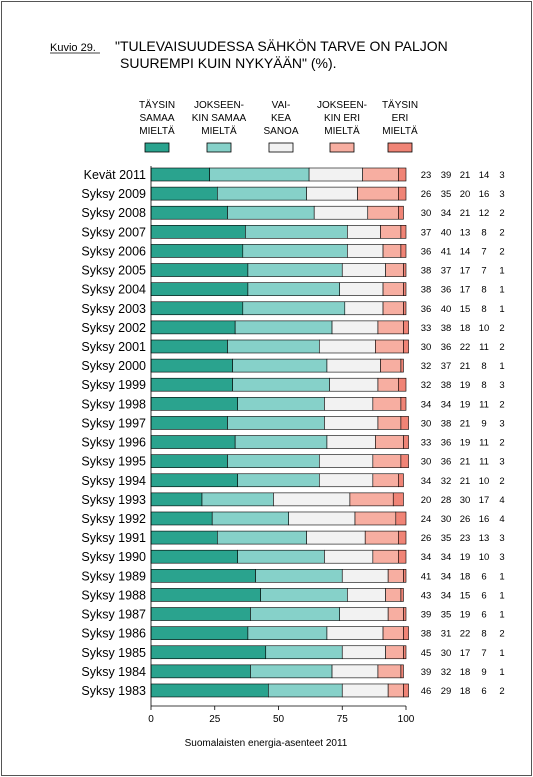  Describe the element at coordinates (484, 538) in the screenshot. I see `value-label: 13` at that location.